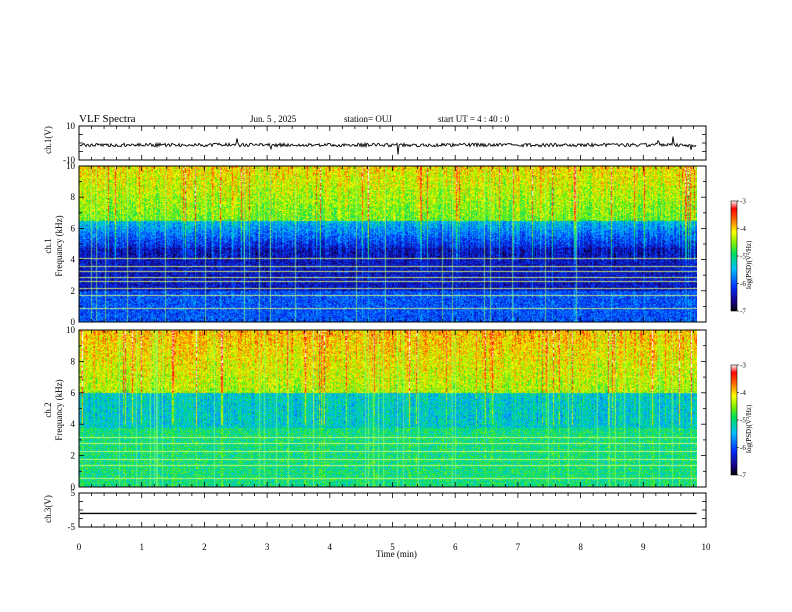  I want to click on x-tick-label: 2, so click(204, 547).